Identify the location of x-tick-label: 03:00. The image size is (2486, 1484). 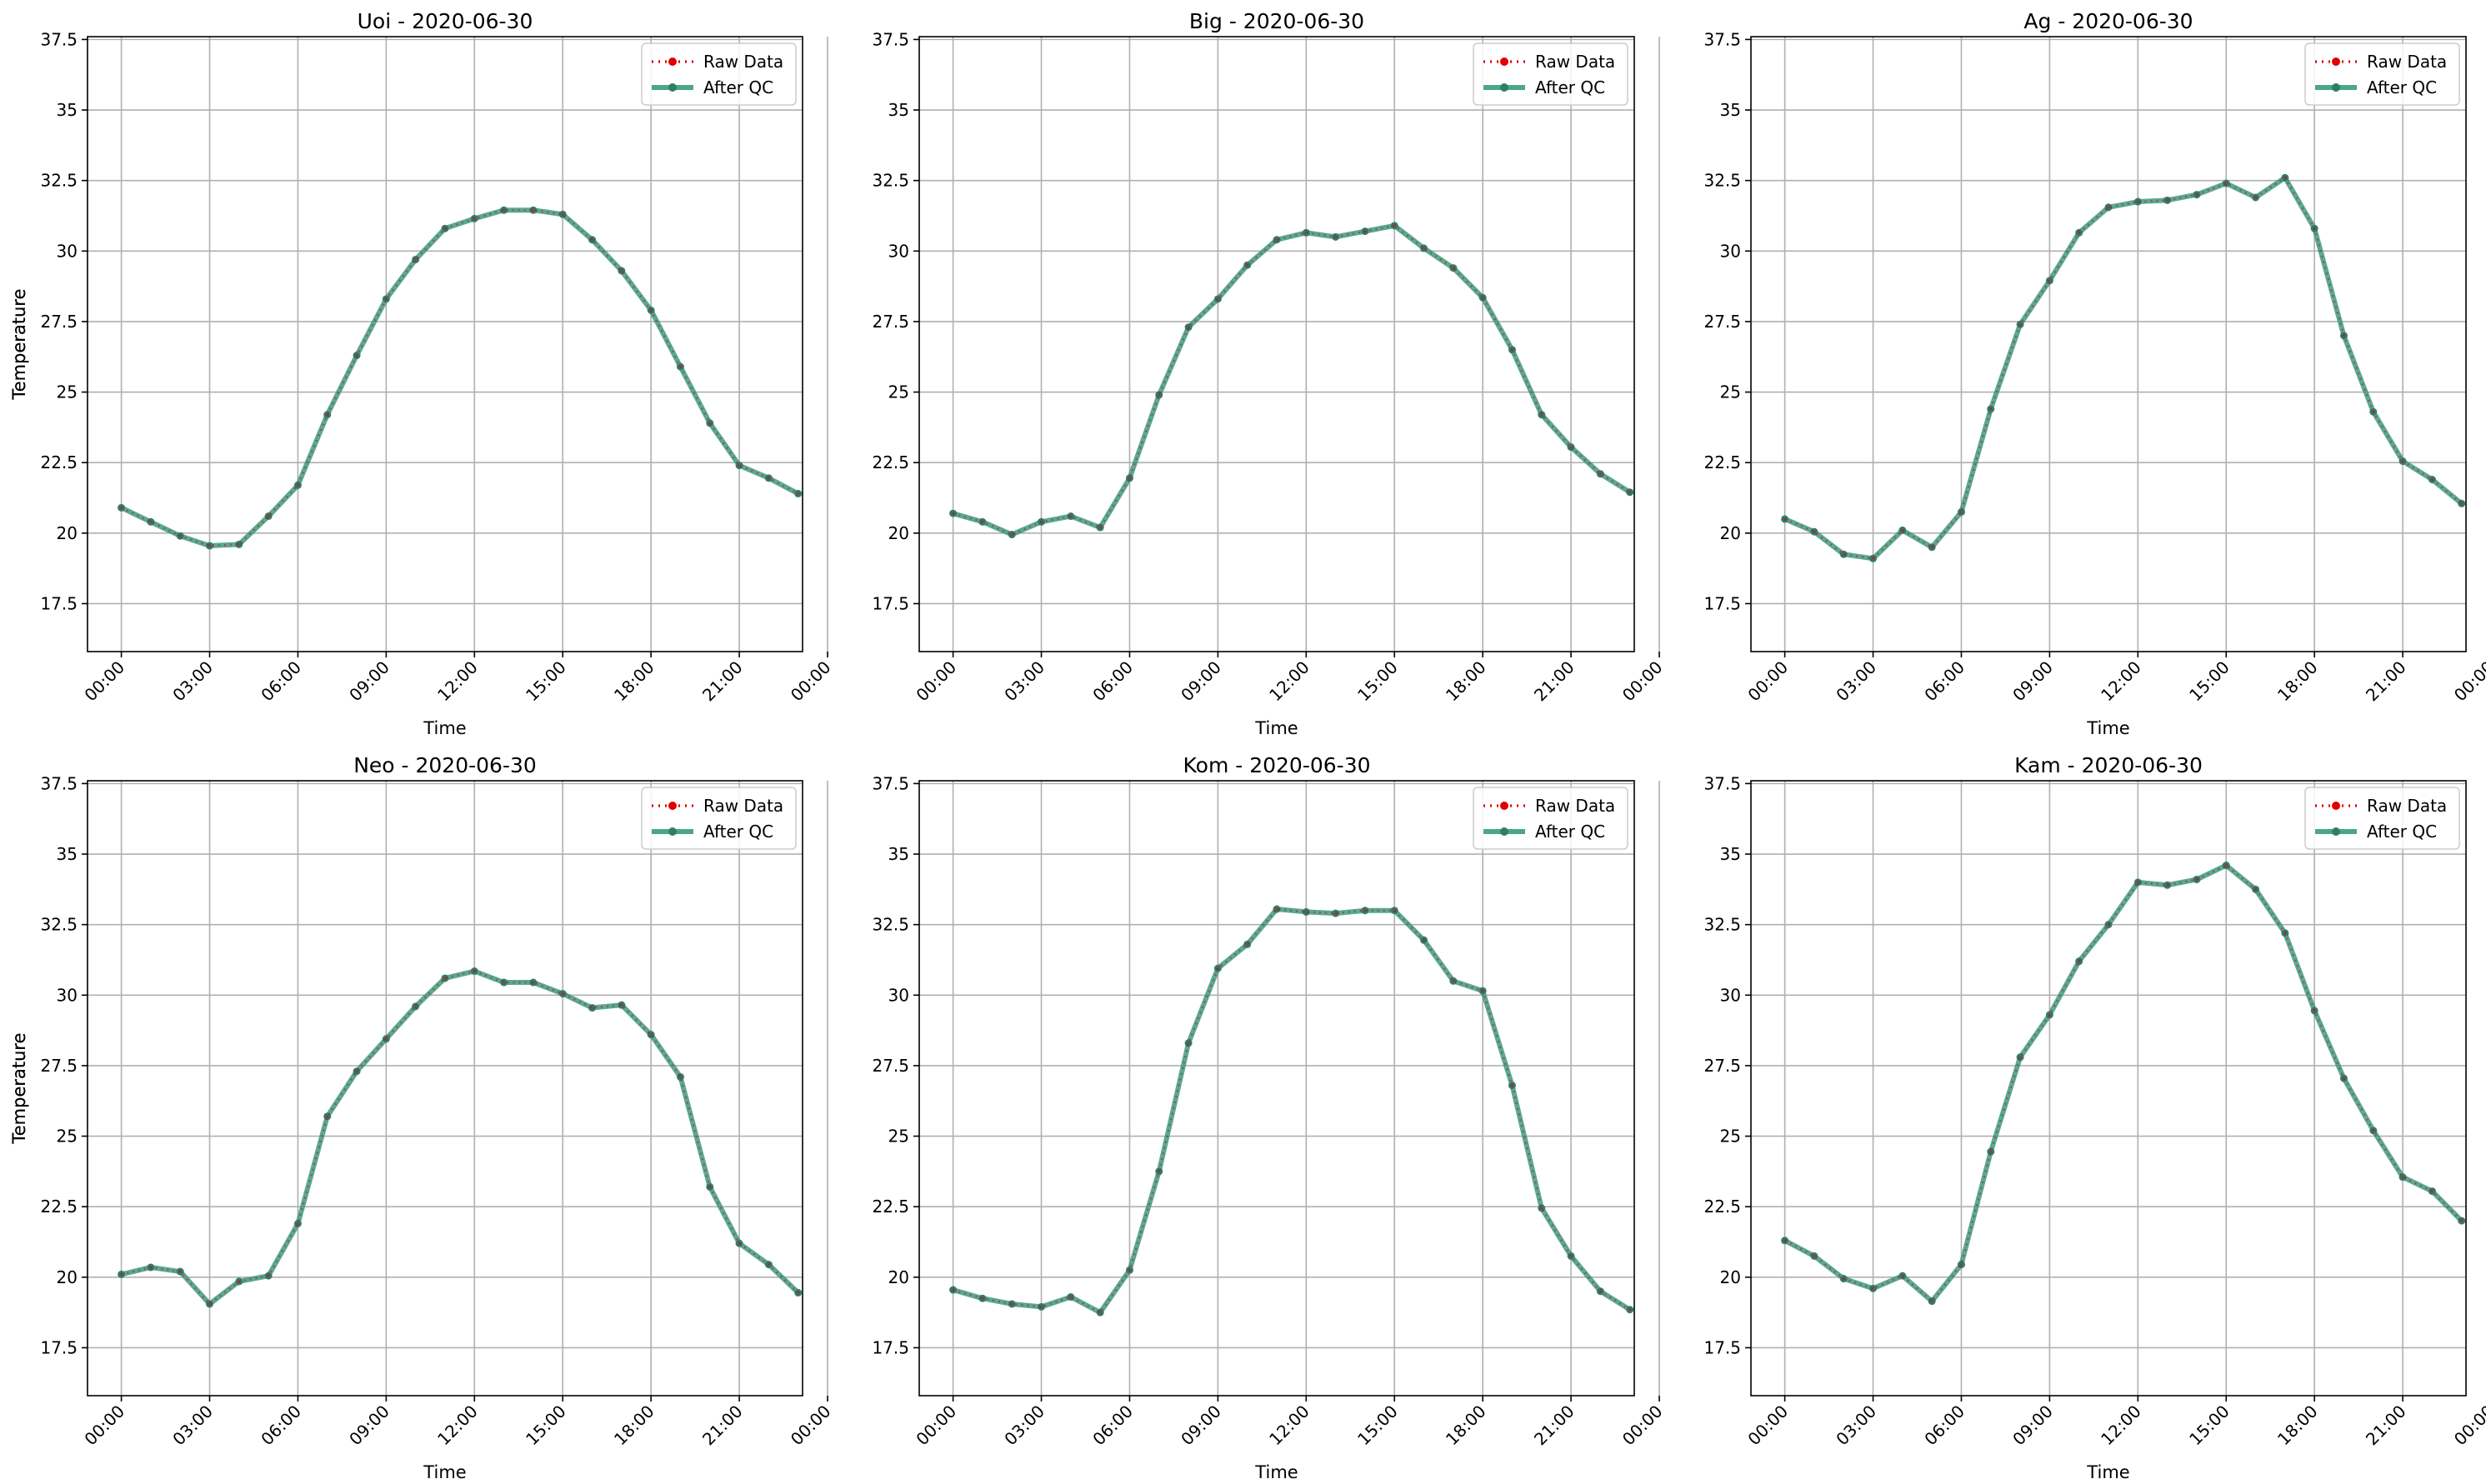
(192, 1426).